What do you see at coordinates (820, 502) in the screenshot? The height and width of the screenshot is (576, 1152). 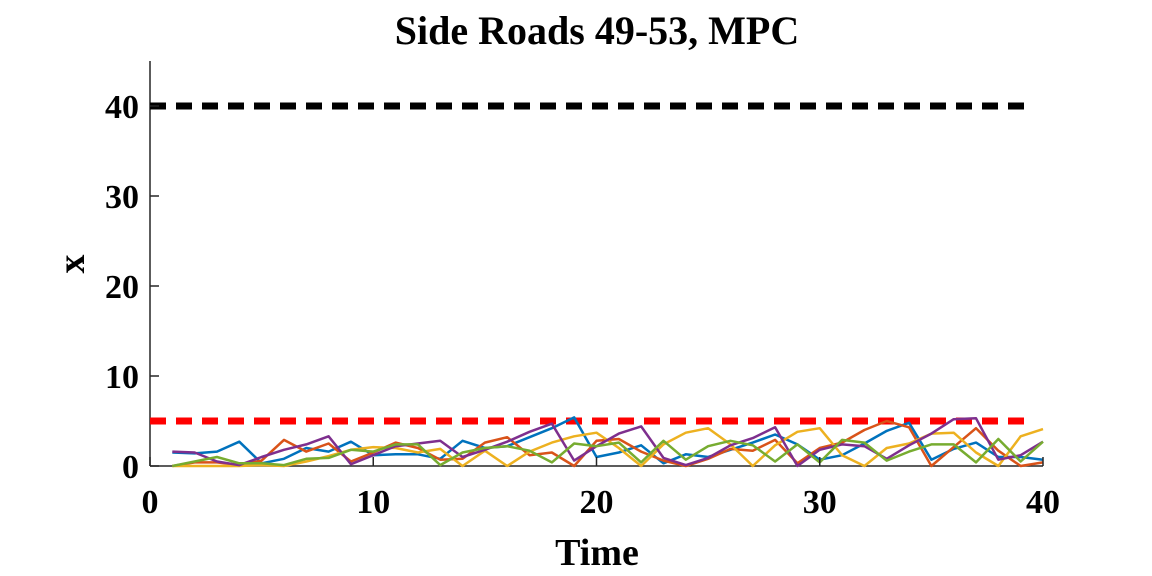 I see `x-tick-label: 30` at bounding box center [820, 502].